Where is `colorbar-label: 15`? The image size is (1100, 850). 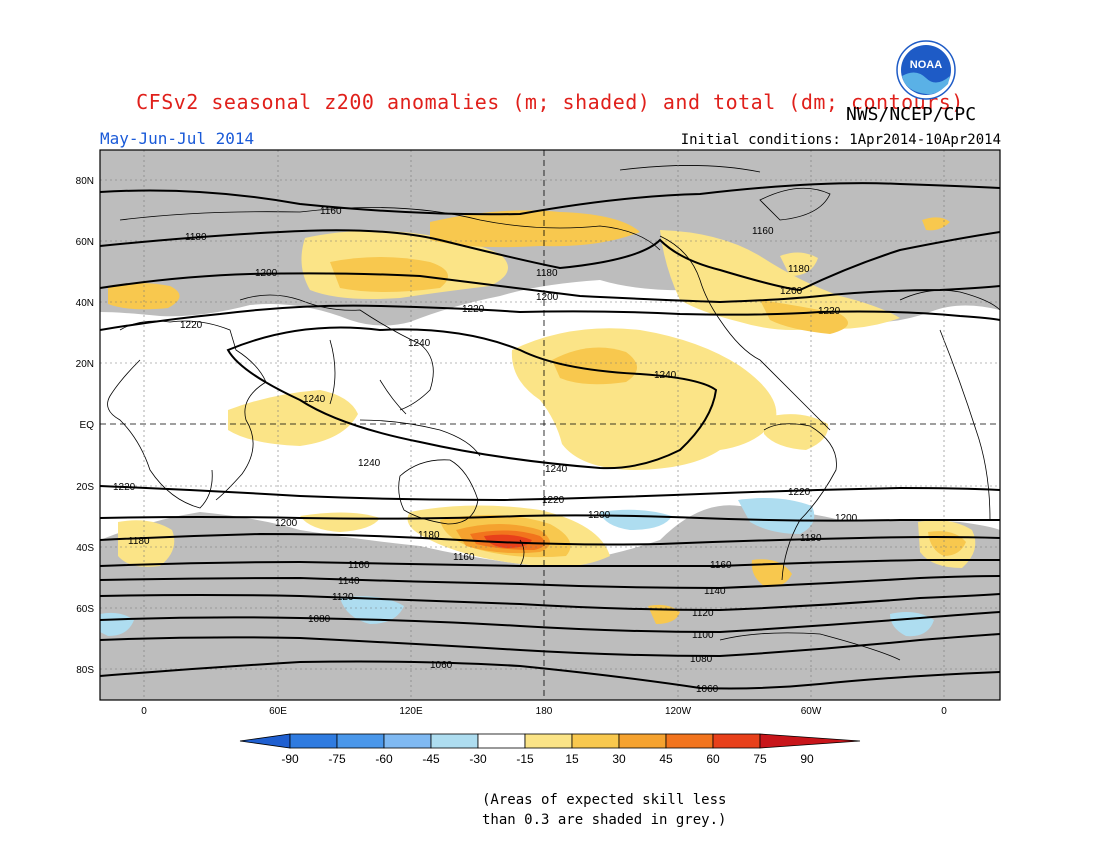 colorbar-label: 15 is located at coordinates (572, 759).